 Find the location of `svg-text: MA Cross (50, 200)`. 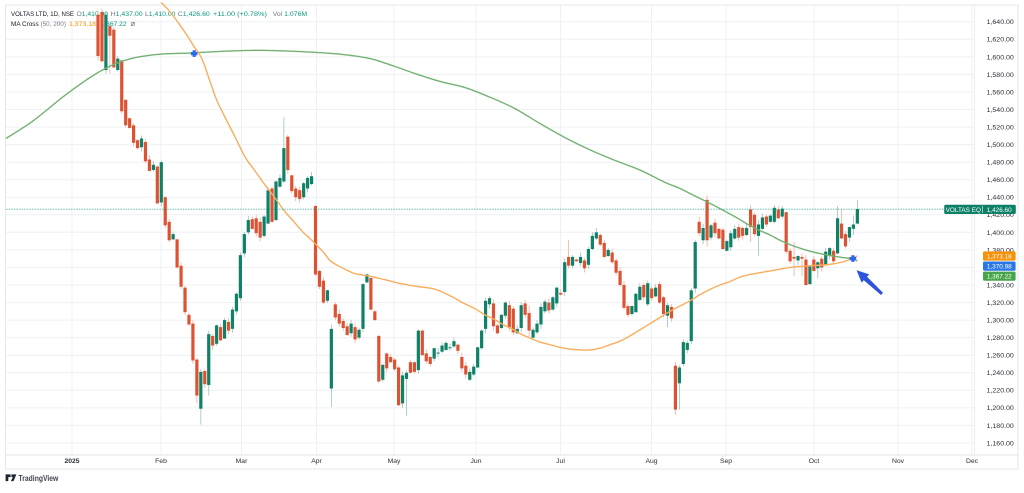

svg-text: MA Cross (50, 200) is located at coordinates (38, 24).